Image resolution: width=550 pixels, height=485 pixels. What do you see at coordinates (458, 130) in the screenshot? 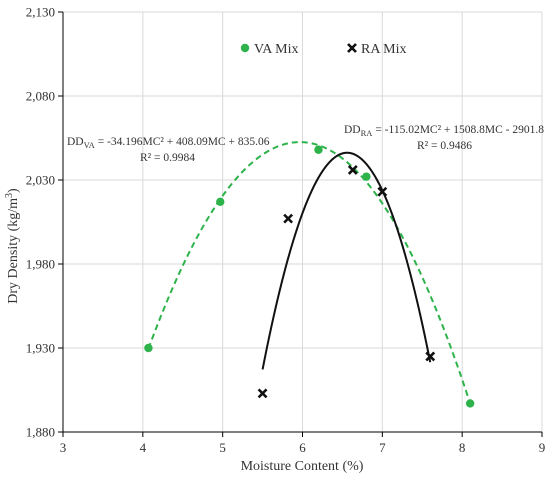
I see `equation-ra-body: = -115.02MC² + 1508.8MC - 2901.8` at bounding box center [458, 130].